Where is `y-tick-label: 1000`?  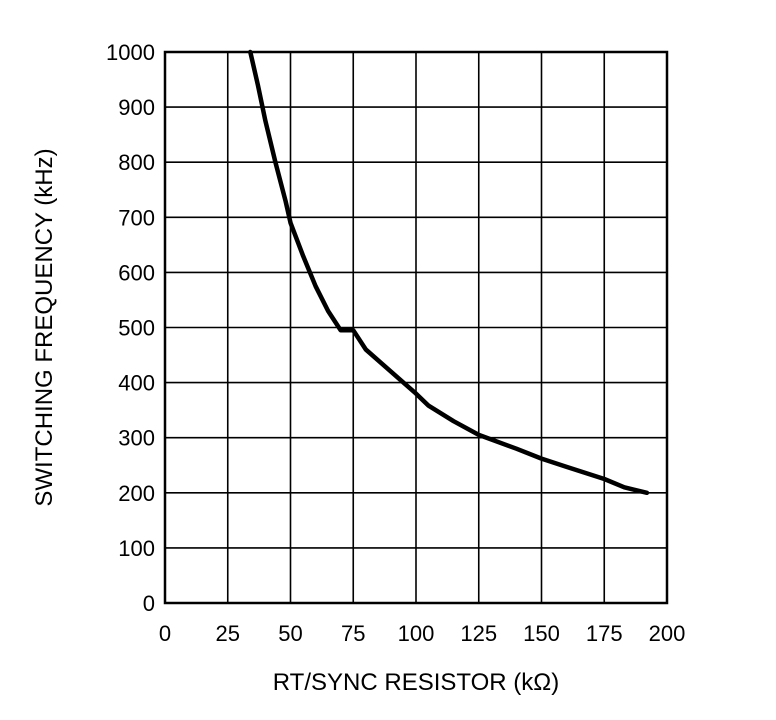
y-tick-label: 1000 is located at coordinates (130, 52).